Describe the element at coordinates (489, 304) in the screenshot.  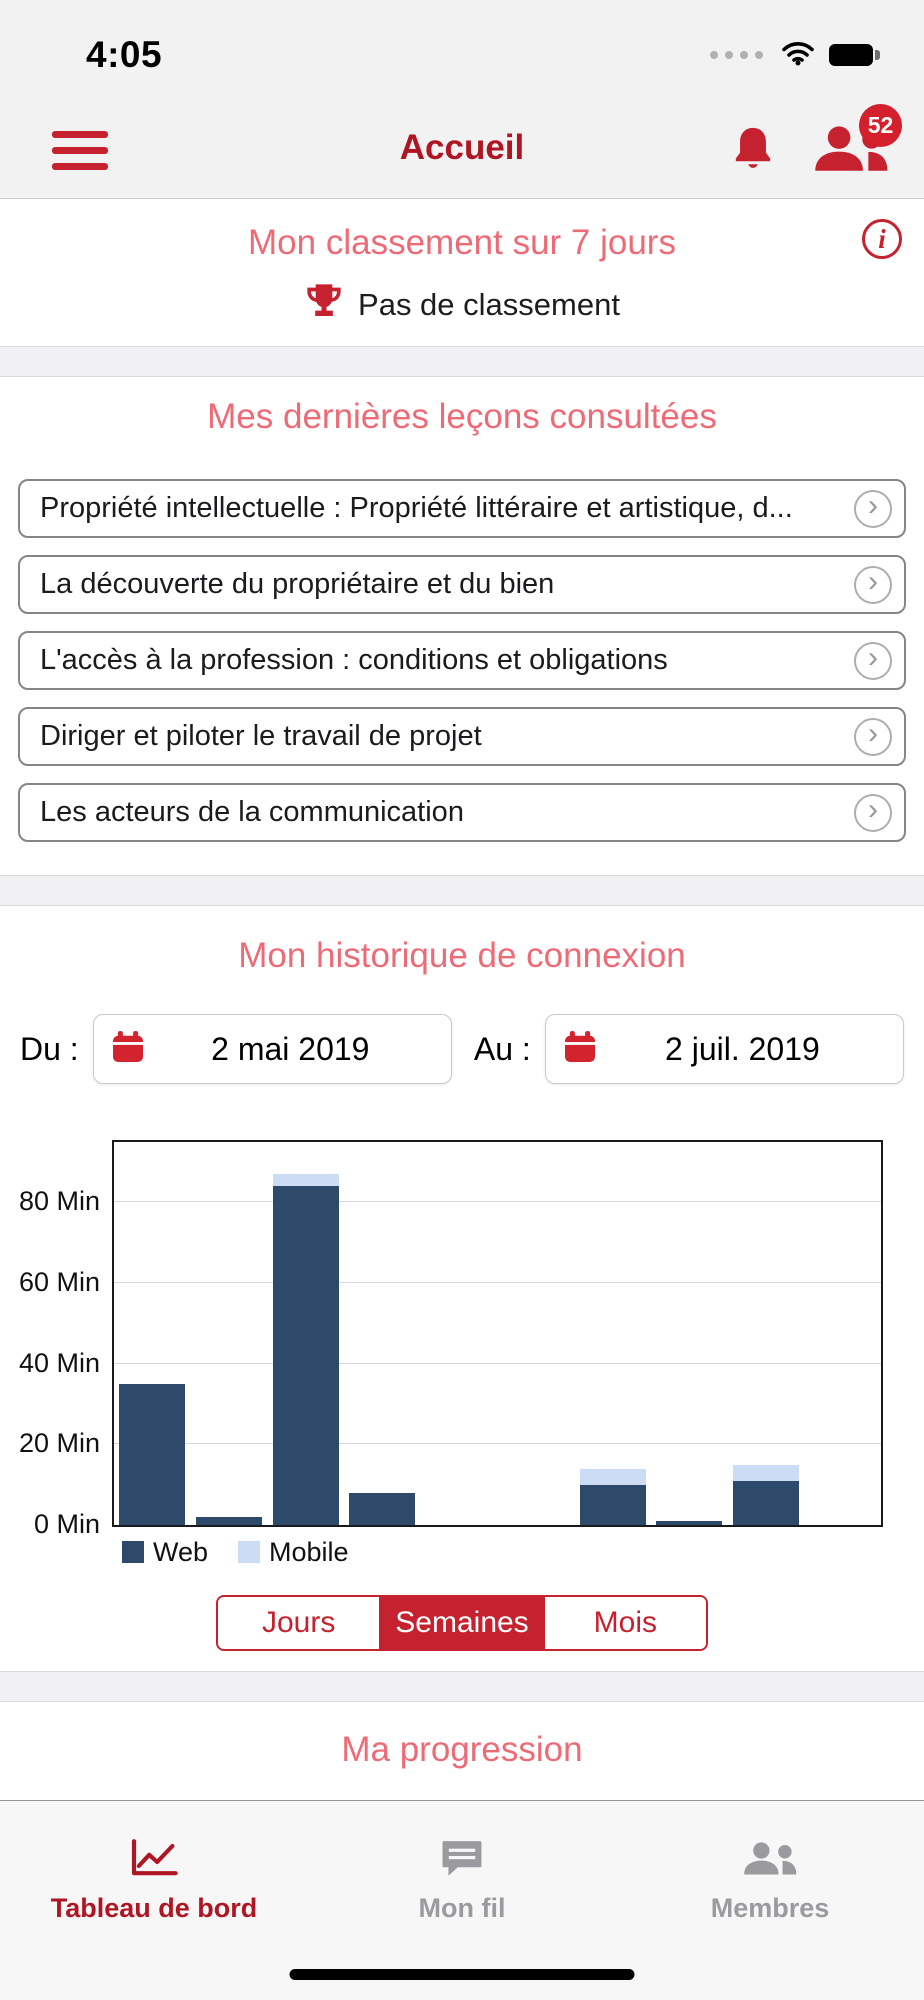
I see `ranking-empty-text: Pas de classement` at that location.